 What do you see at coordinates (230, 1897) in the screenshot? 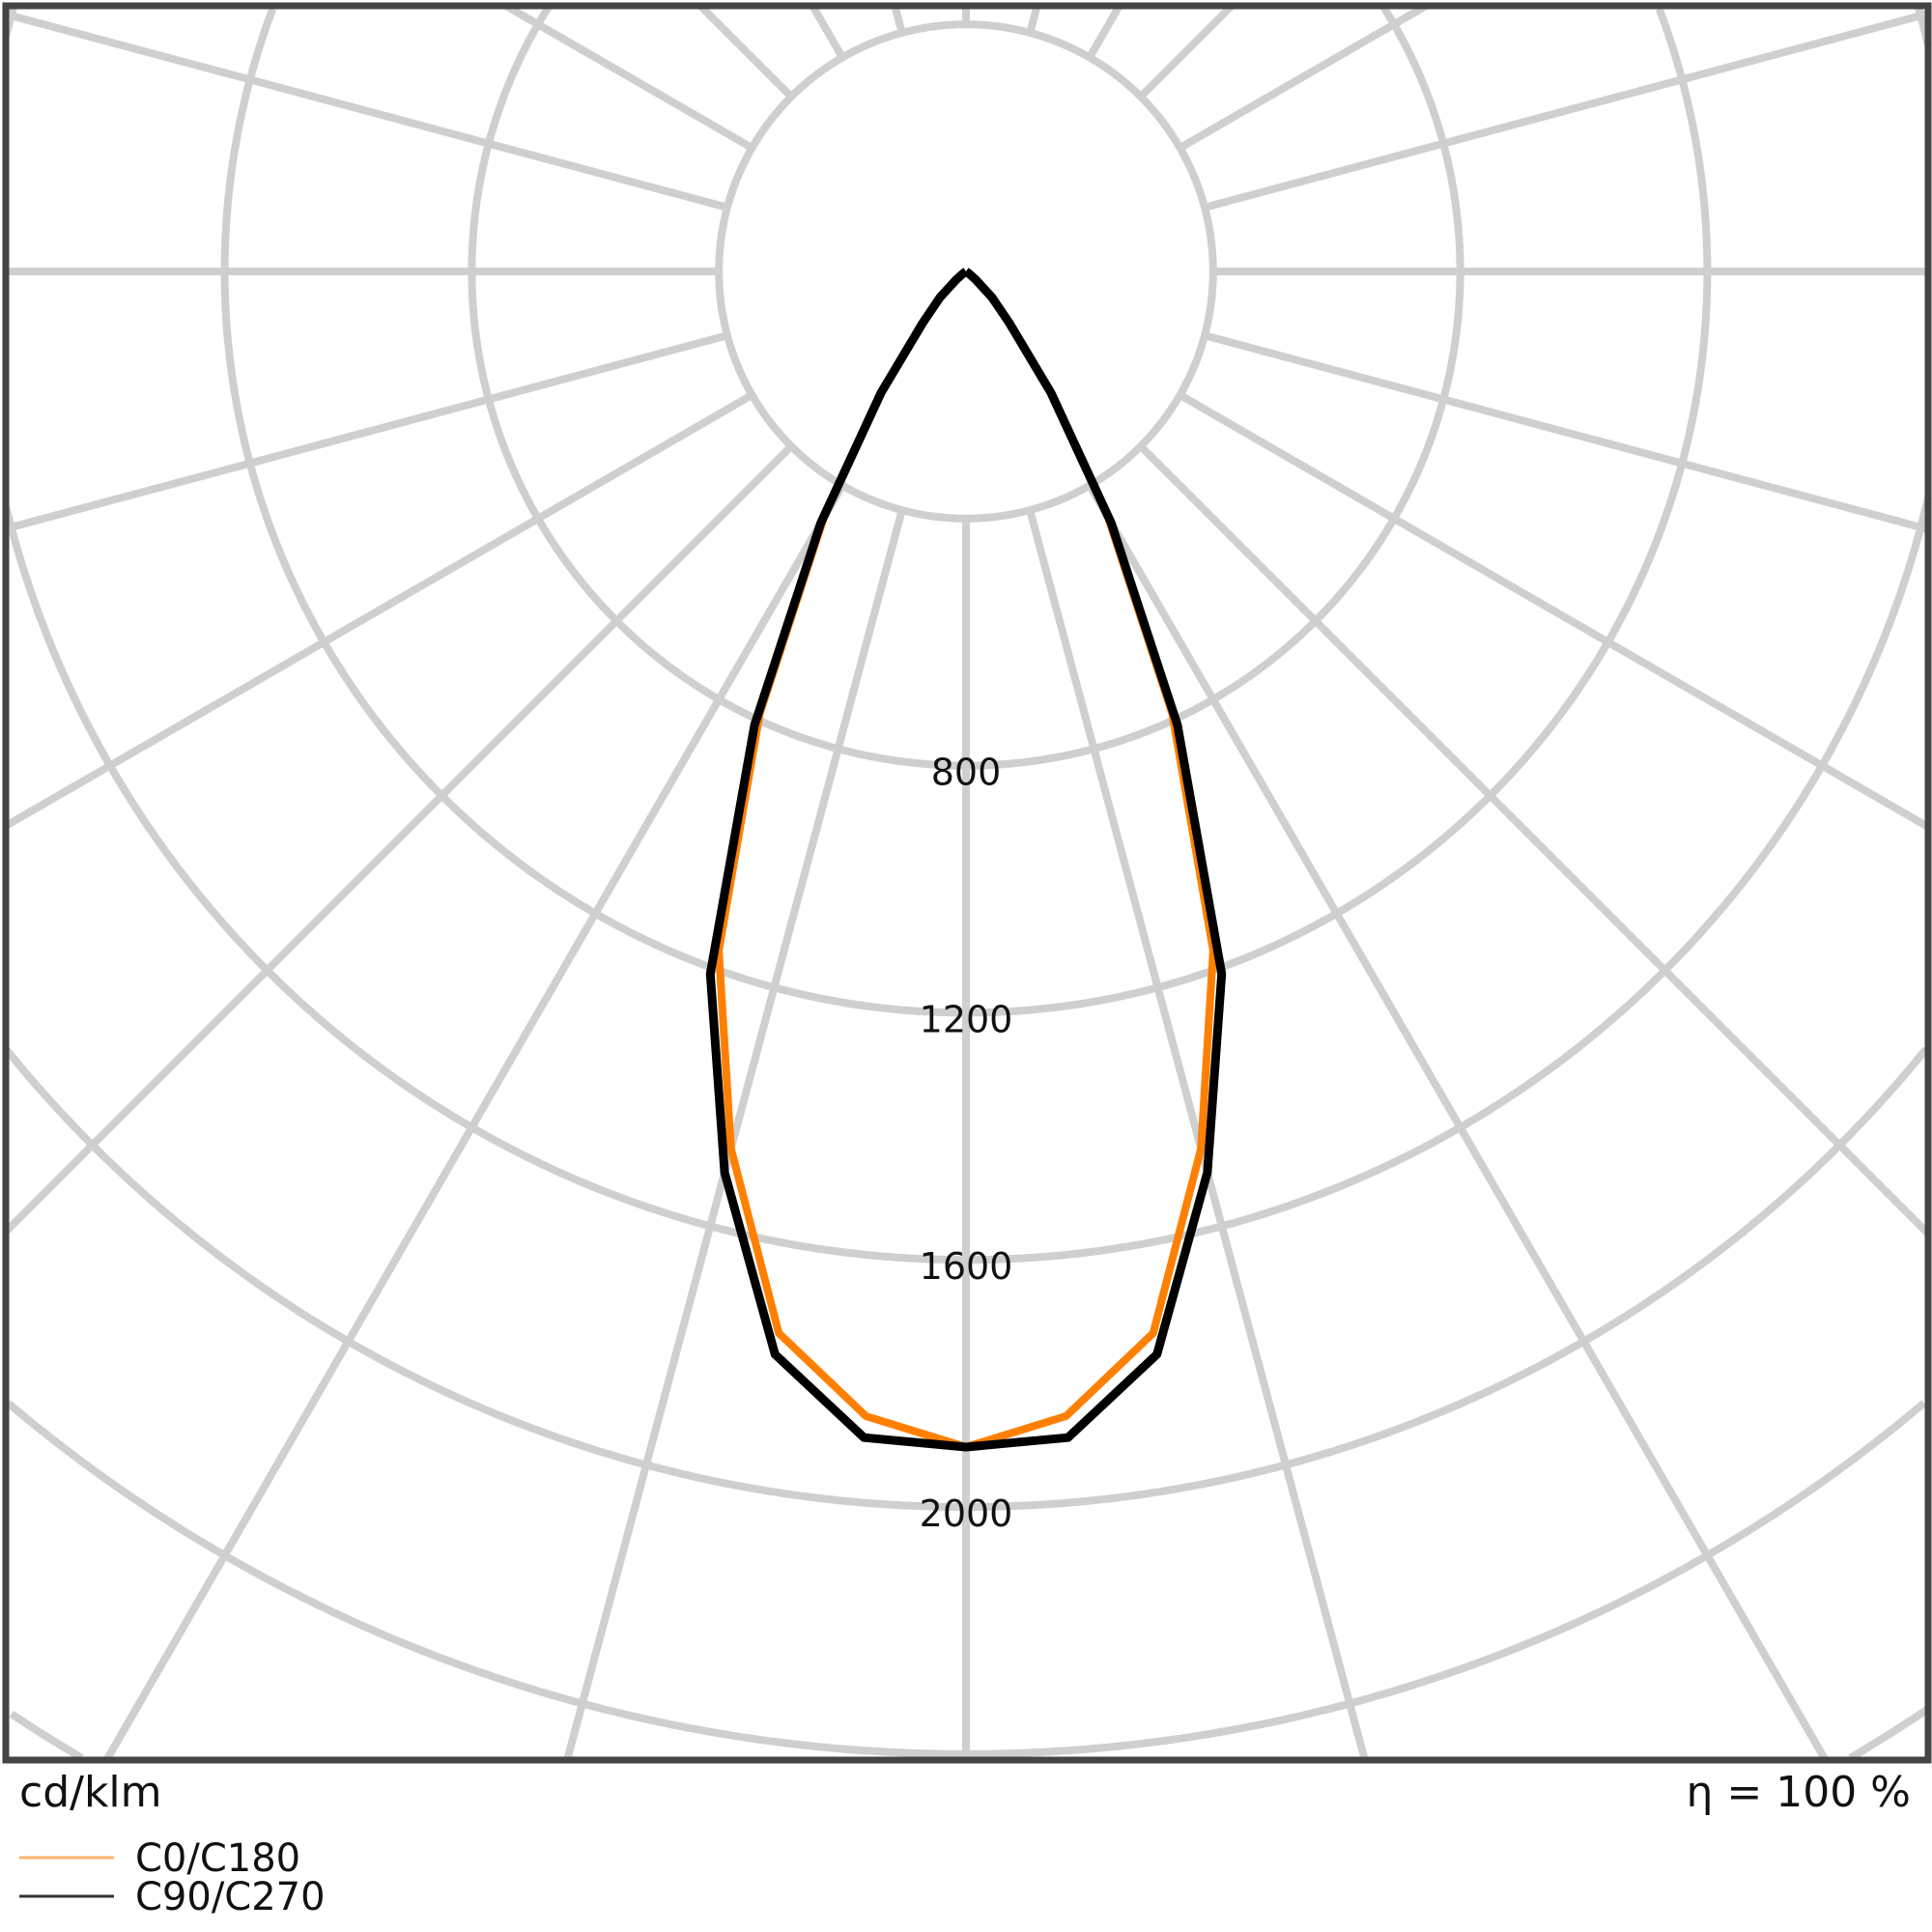
I see `legend-label-c90-c270: C90/C270` at bounding box center [230, 1897].